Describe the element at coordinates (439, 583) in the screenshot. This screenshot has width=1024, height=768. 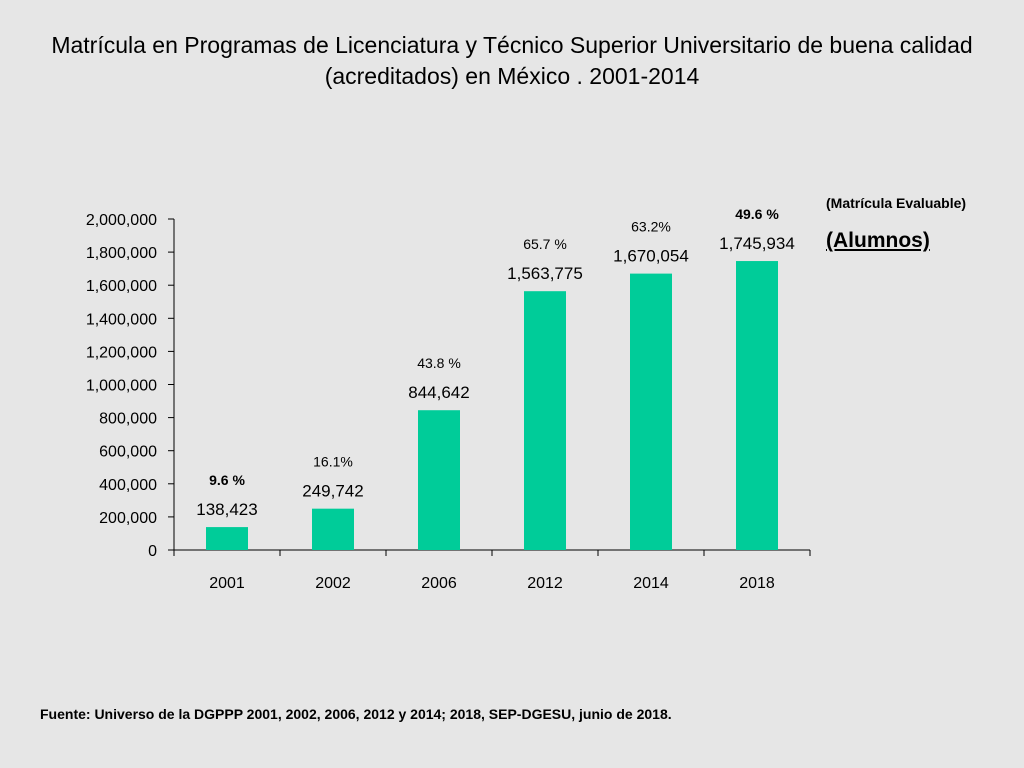
I see `x-tick-label: 2006` at that location.